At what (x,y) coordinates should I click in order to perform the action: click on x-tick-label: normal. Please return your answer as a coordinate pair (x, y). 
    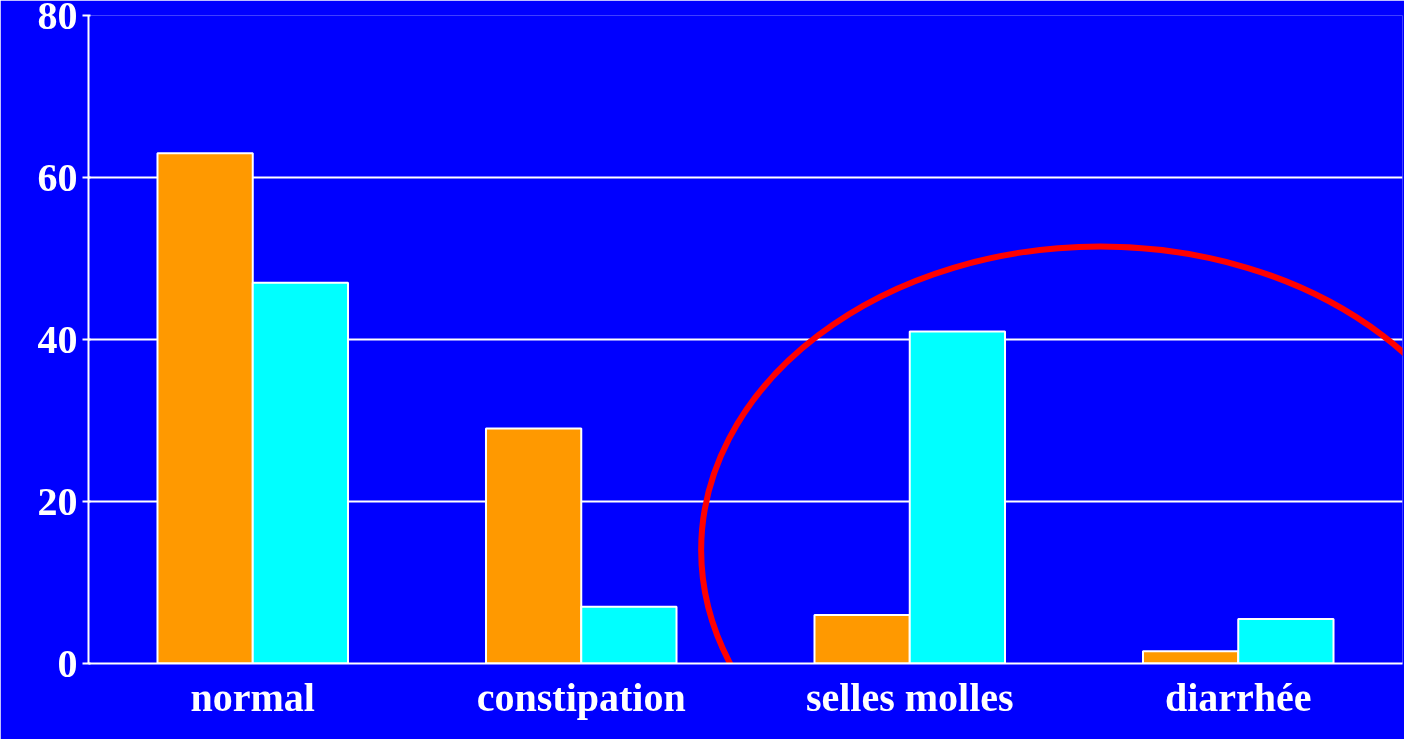
    Looking at the image, I should click on (252, 697).